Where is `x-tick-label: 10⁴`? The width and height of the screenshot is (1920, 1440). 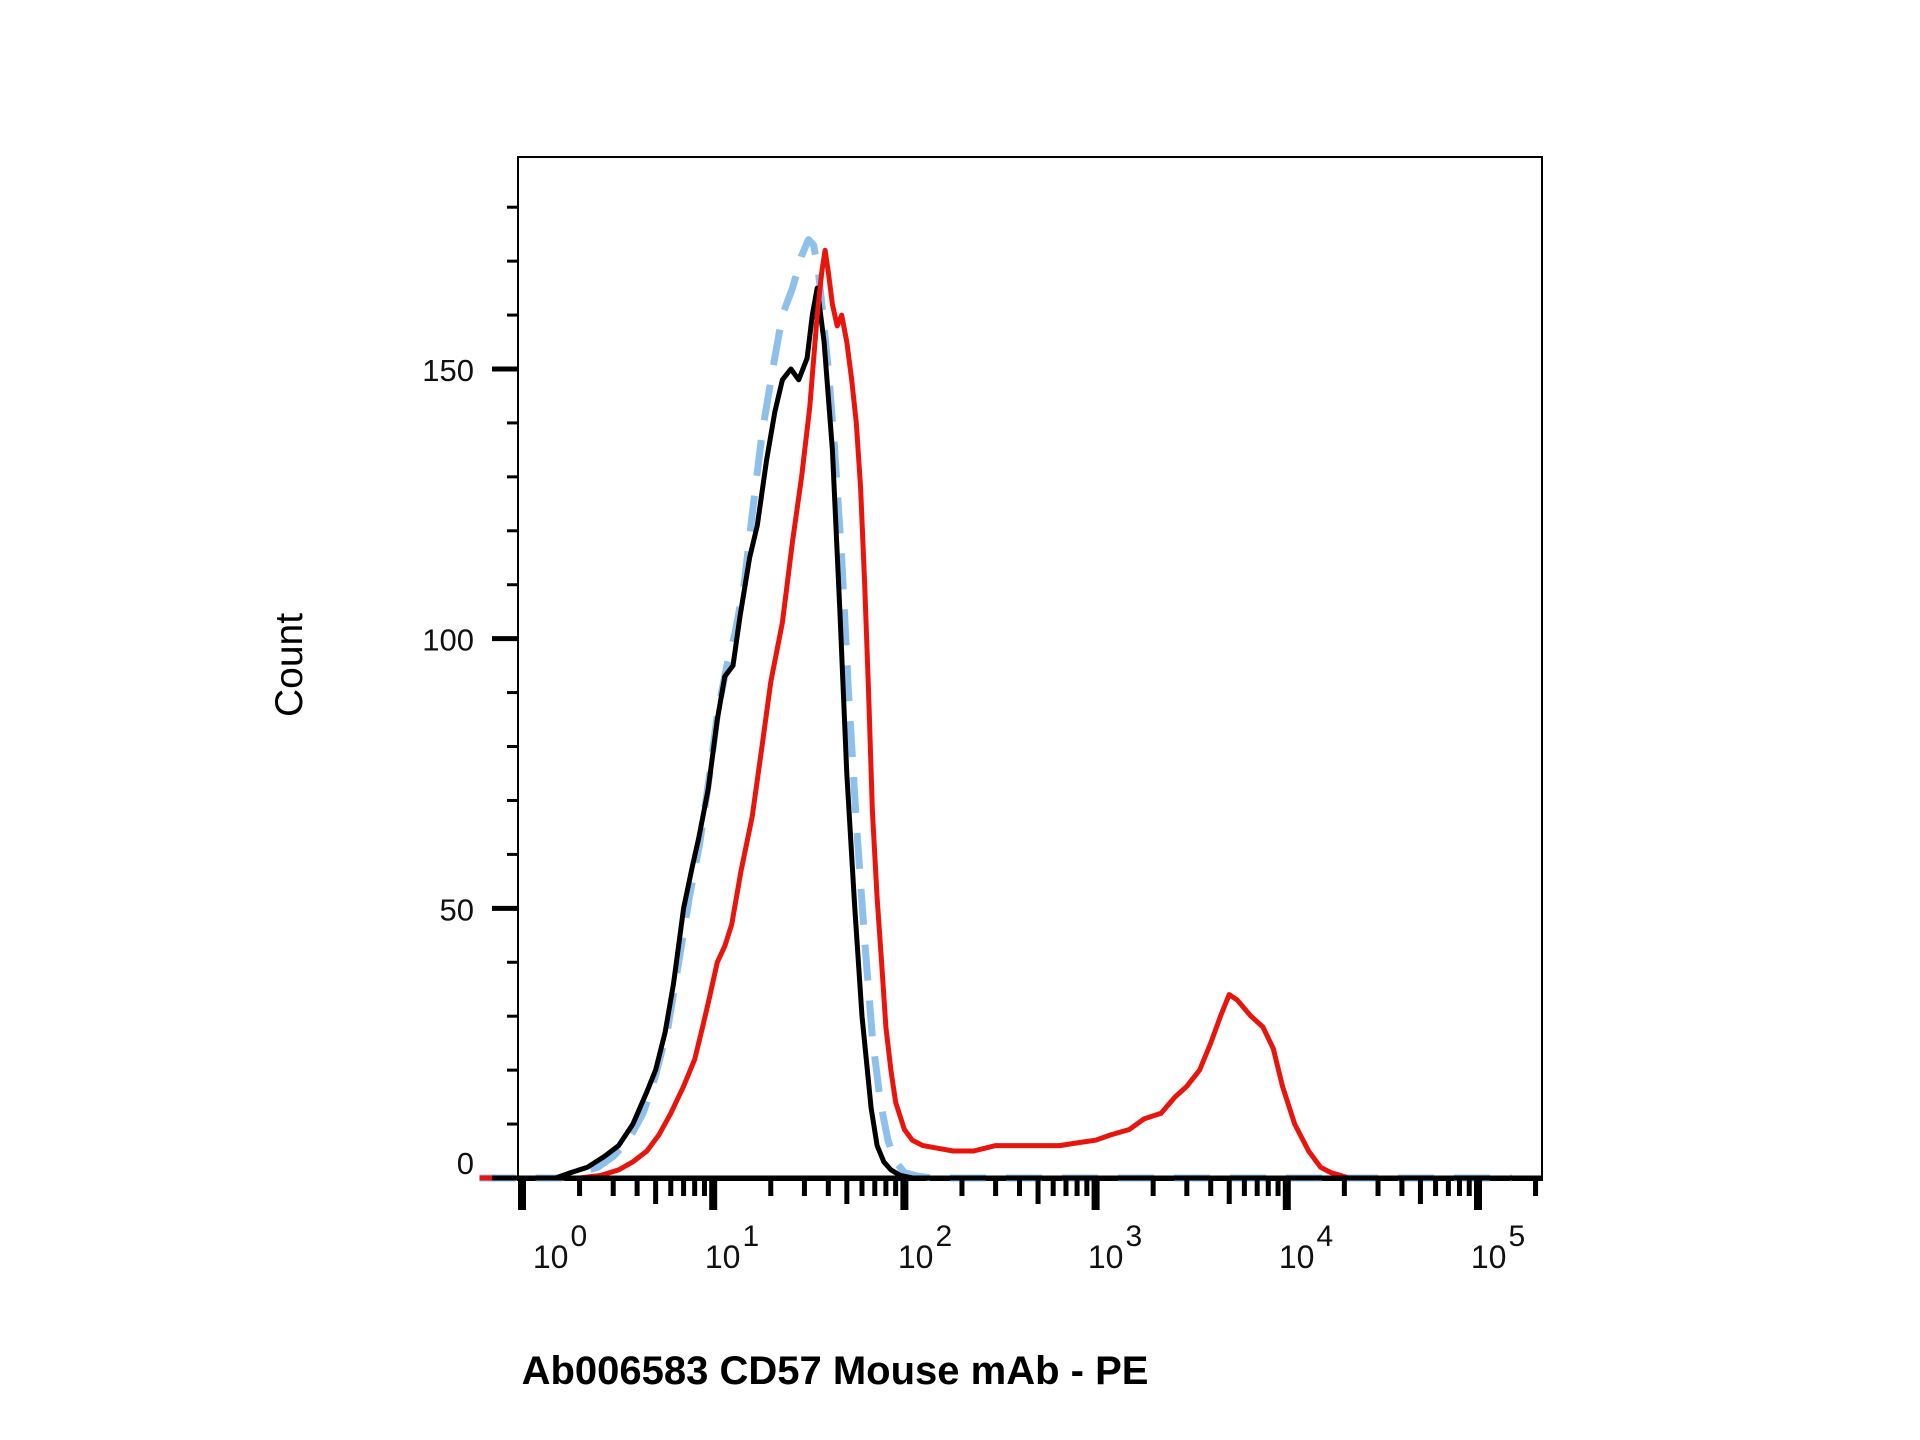
x-tick-label: 10⁴ is located at coordinates (1306, 1247).